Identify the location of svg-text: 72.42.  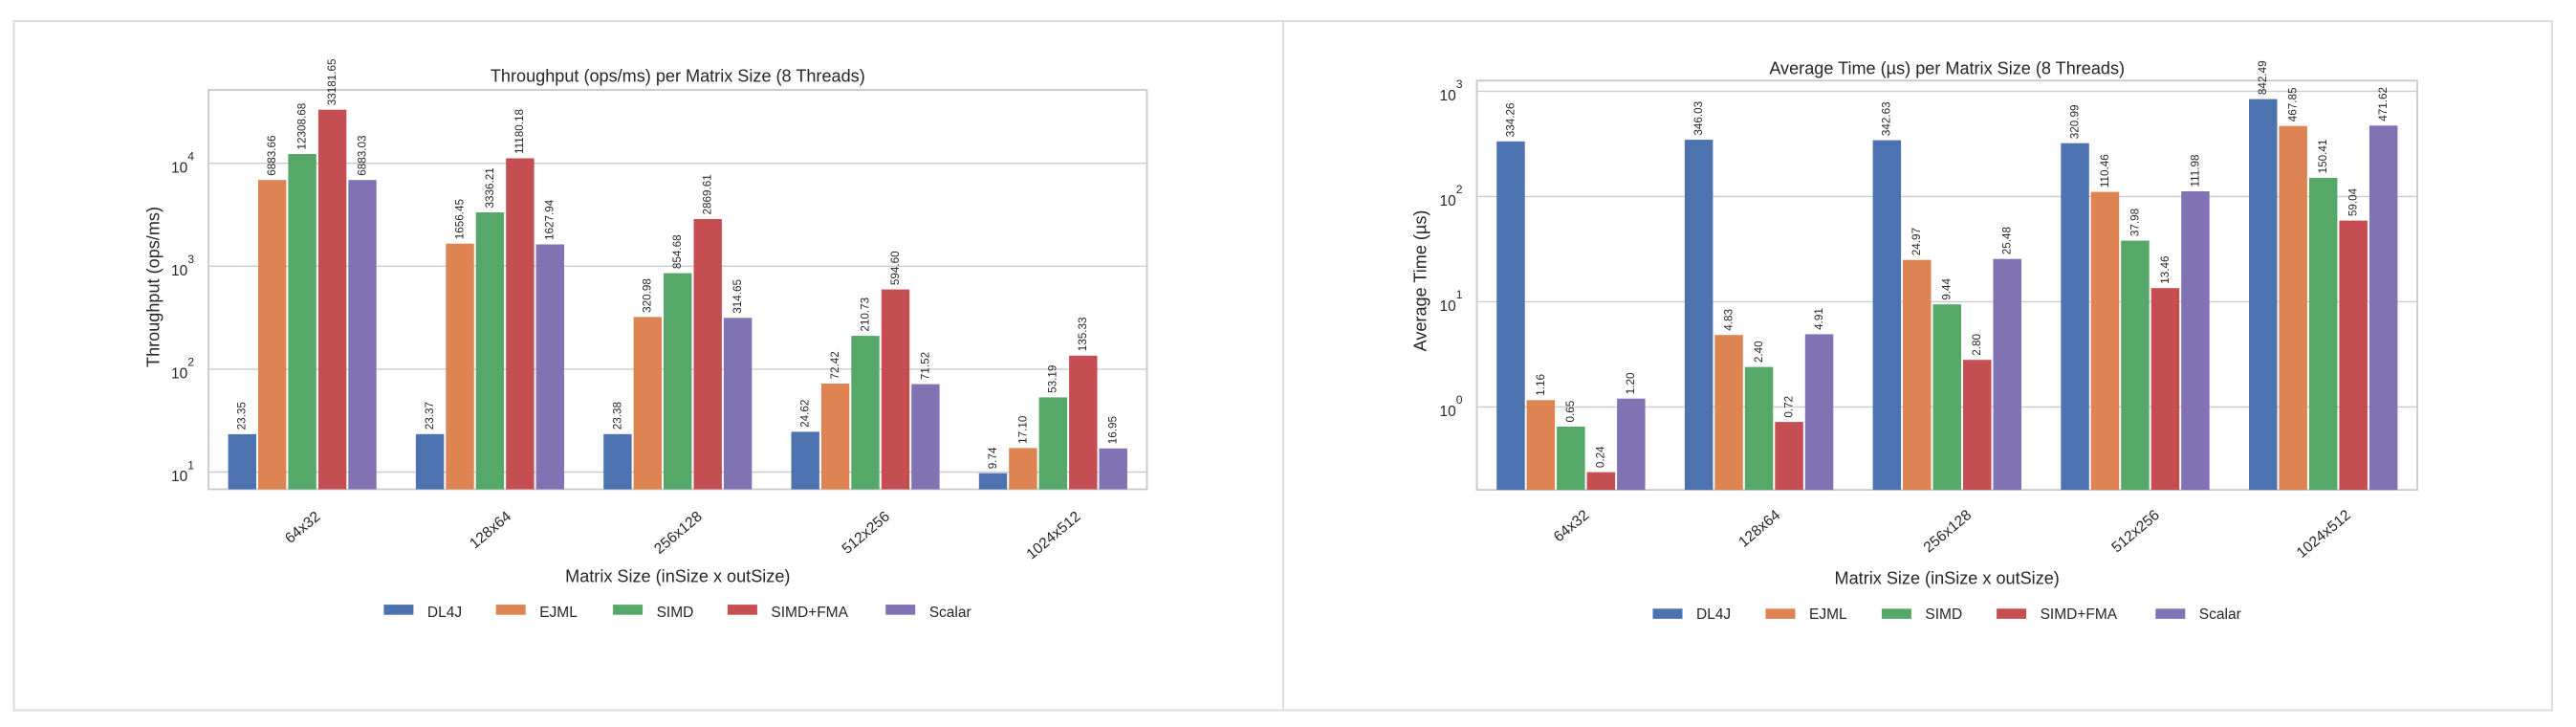
(835, 365).